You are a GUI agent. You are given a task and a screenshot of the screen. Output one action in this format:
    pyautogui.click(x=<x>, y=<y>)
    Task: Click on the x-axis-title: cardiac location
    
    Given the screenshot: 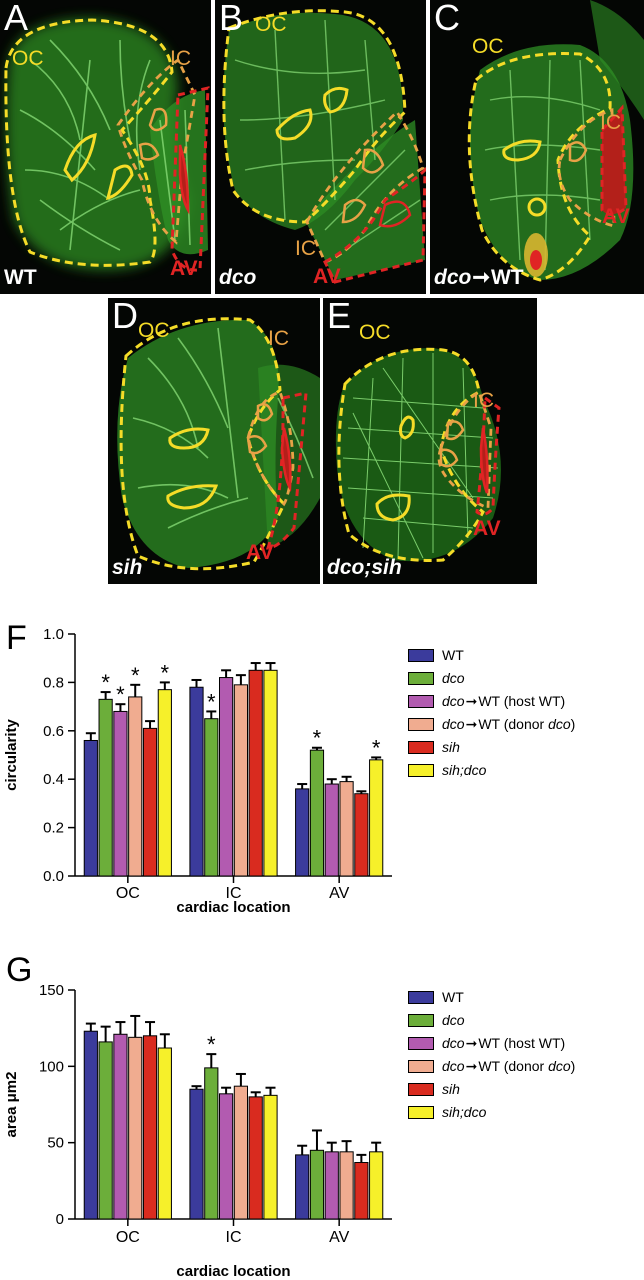 What is the action you would take?
    pyautogui.click(x=233, y=1271)
    